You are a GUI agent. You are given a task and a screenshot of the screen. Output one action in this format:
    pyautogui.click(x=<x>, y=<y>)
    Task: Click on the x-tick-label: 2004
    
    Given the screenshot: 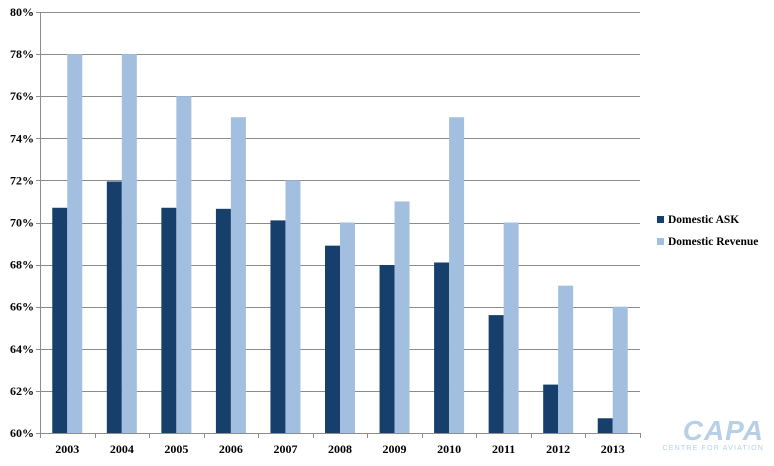 What is the action you would take?
    pyautogui.click(x=122, y=449)
    